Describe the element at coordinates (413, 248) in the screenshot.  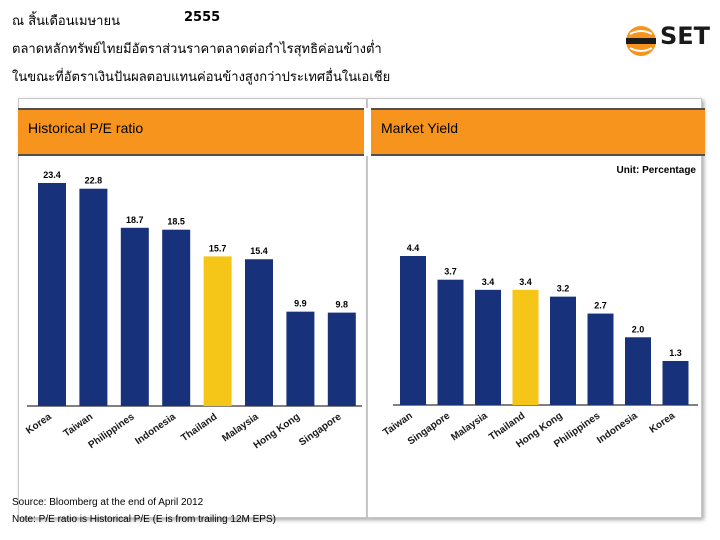
I see `value-label-taiwan: 4.4` at that location.